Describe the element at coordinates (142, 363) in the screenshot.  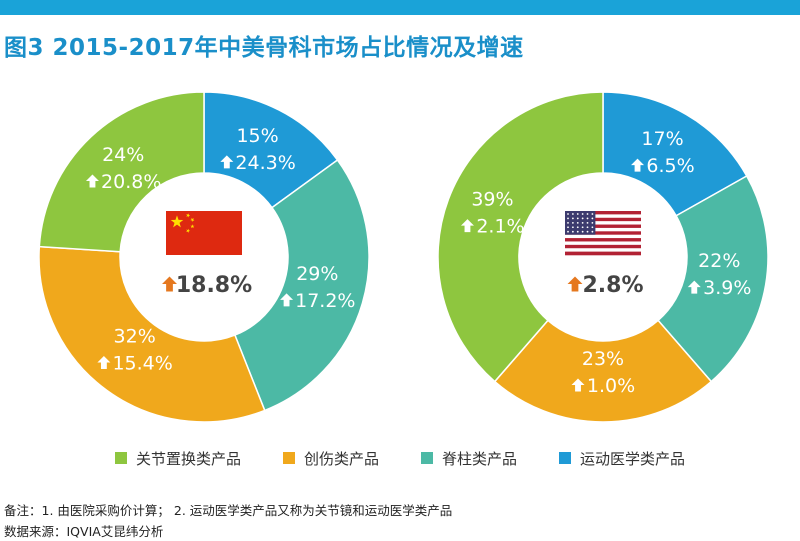
I see `slice-growth-label: 15.4%` at that location.